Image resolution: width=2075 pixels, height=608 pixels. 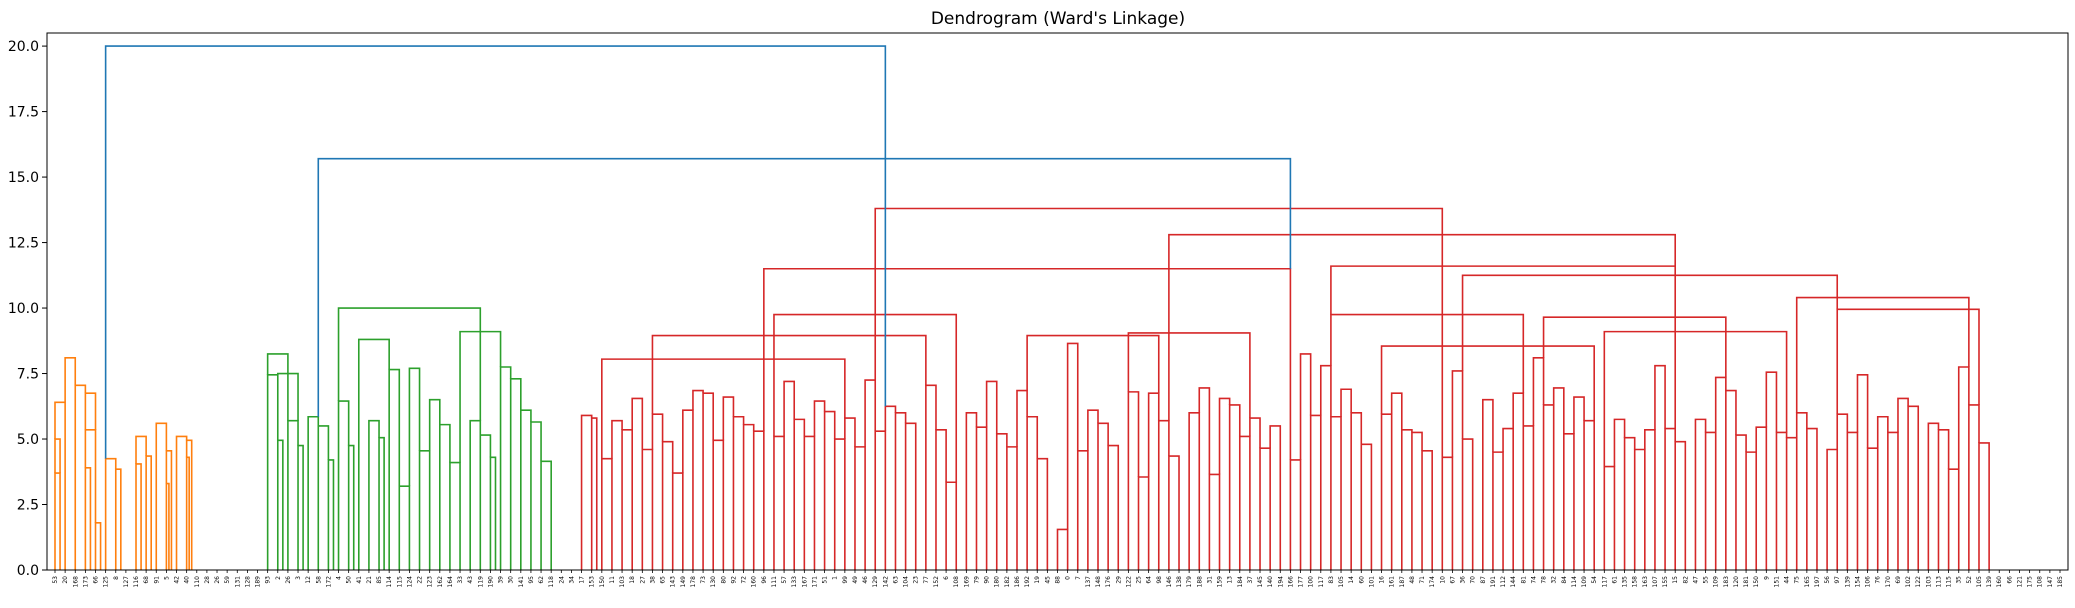 What do you see at coordinates (126, 582) in the screenshot?
I see `leaf-label: 127` at bounding box center [126, 582].